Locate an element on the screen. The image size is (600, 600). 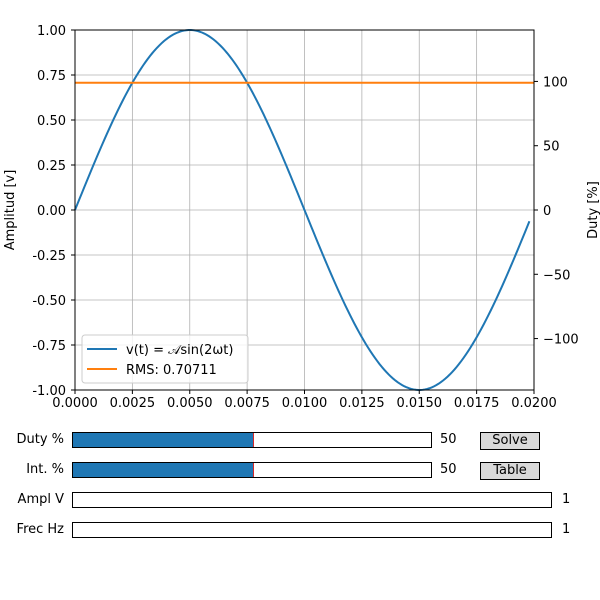
frequency-slider is located at coordinates (312, 530).